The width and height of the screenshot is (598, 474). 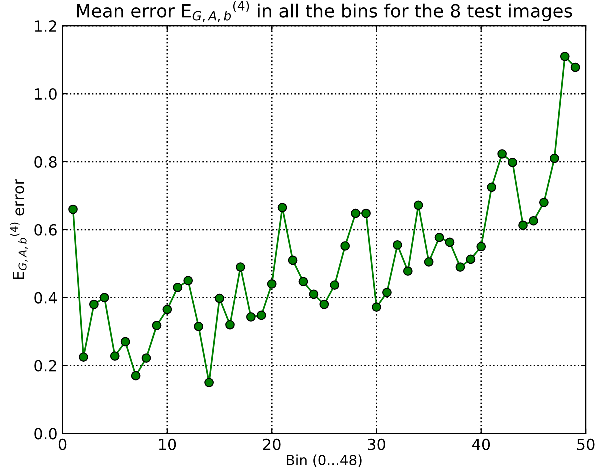 I want to click on x-tick-label: 40, so click(x=481, y=444).